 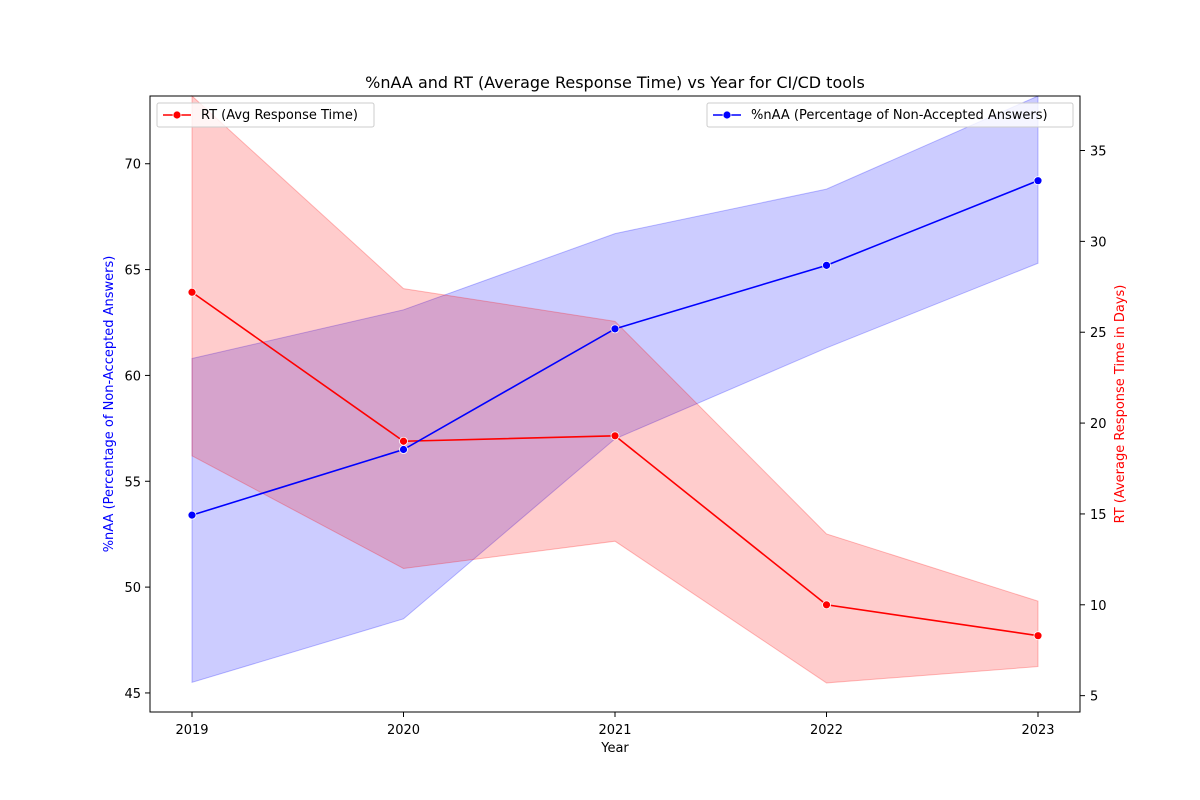 What do you see at coordinates (279, 115) in the screenshot?
I see `legend-rt-label: RT (Avg Response Time)` at bounding box center [279, 115].